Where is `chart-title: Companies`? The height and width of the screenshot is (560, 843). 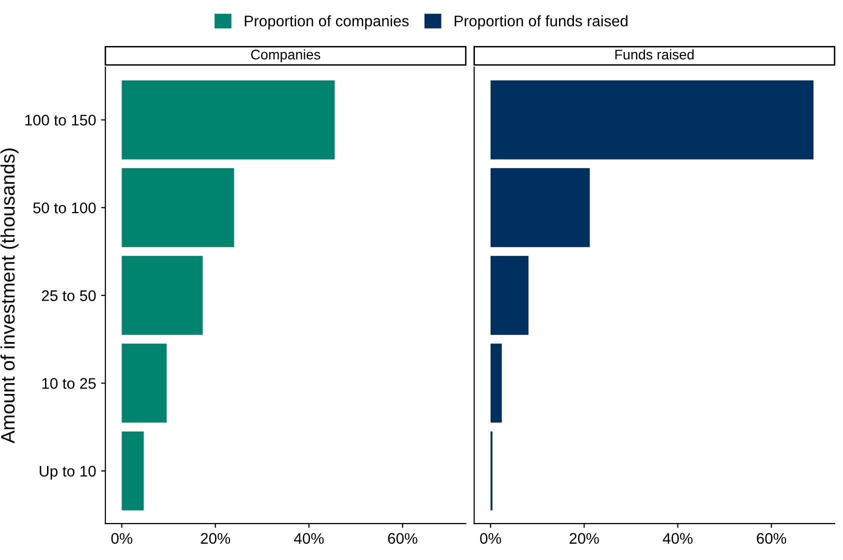
chart-title: Companies is located at coordinates (285, 55).